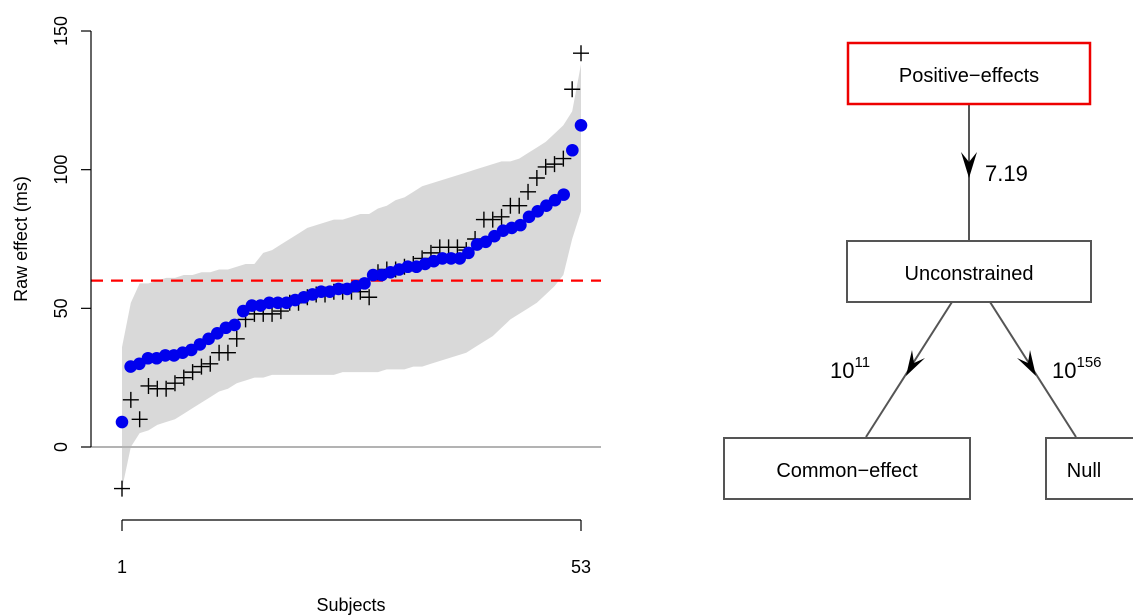 The width and height of the screenshot is (1133, 615). I want to click on y-axis: 0 50 100 150 Raw effect (ms), so click(51, 234).